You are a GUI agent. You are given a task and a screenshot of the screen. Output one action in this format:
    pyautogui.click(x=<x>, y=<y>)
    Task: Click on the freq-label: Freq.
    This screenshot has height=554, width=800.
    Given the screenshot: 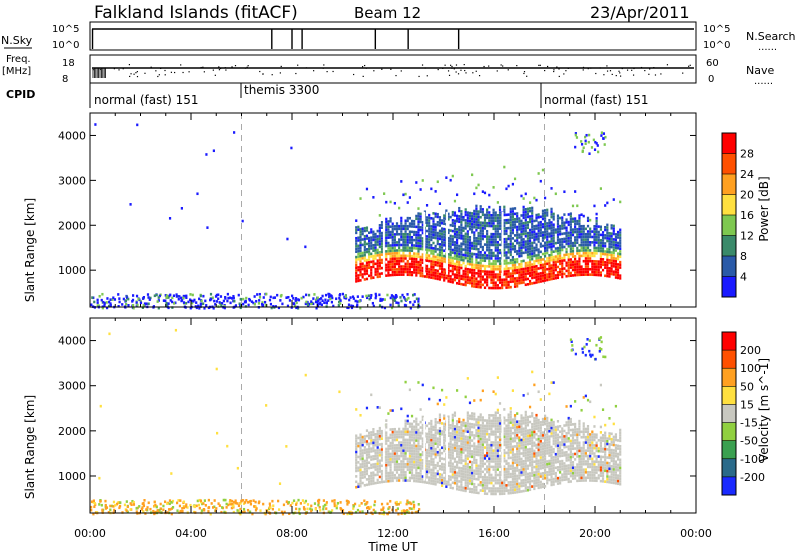 What is the action you would take?
    pyautogui.click(x=18, y=59)
    